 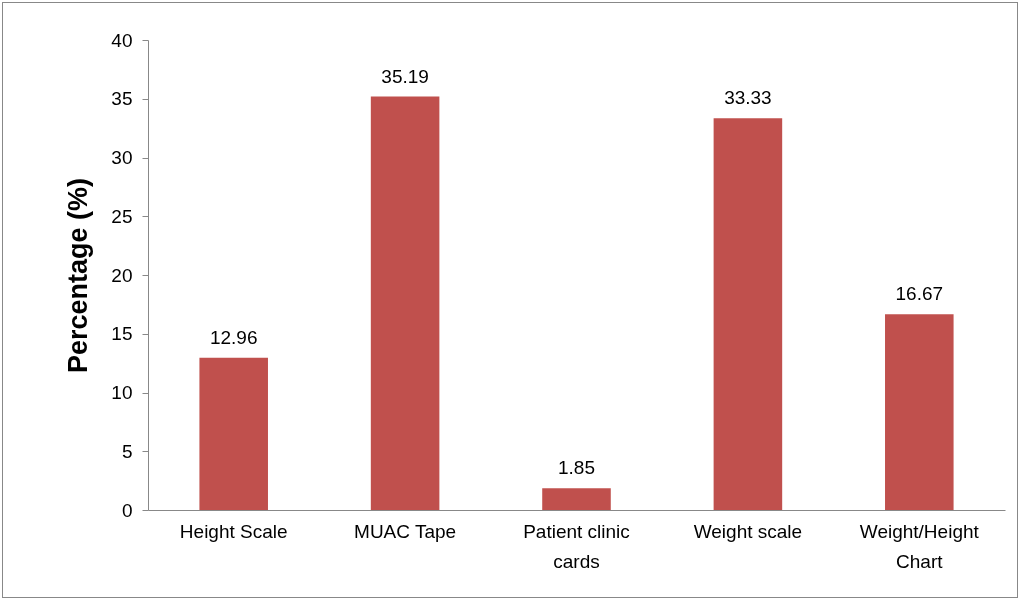 What do you see at coordinates (122, 392) in the screenshot?
I see `y-tick-label: 10` at bounding box center [122, 392].